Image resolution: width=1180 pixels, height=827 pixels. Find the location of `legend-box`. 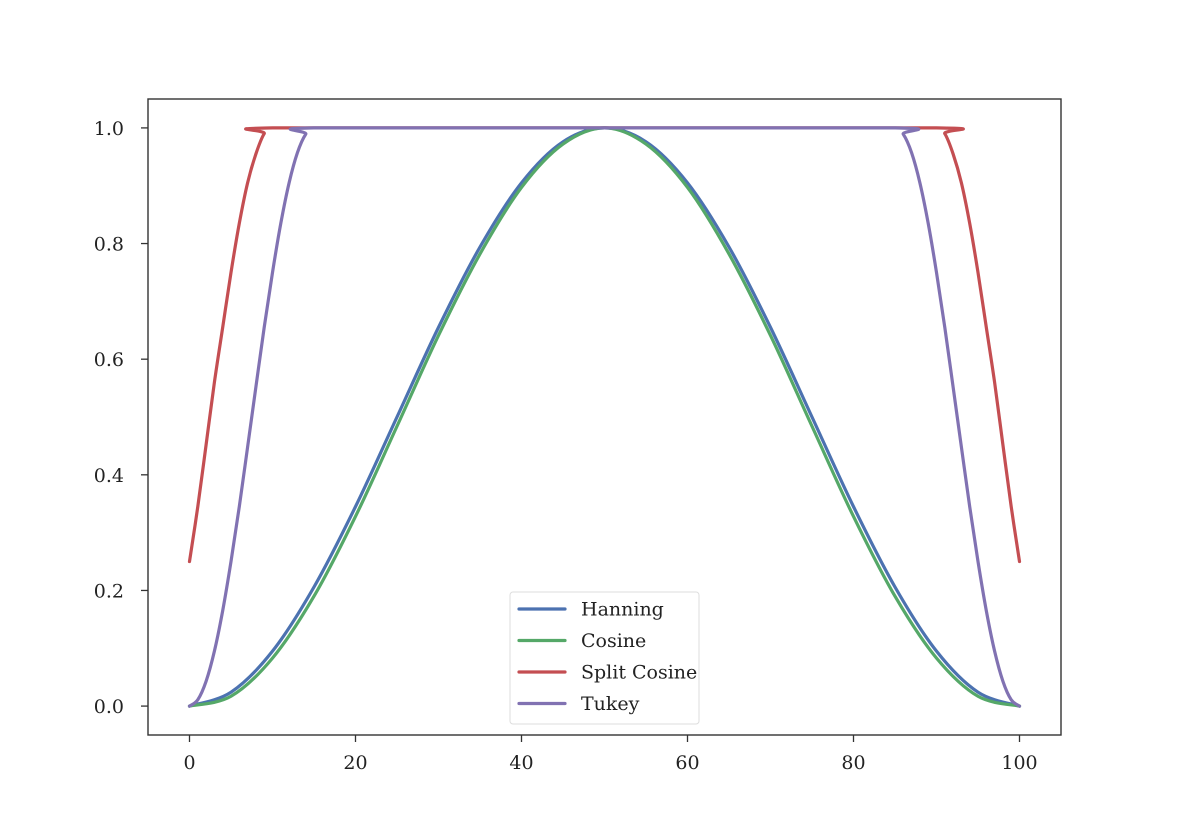

legend-box is located at coordinates (604, 658).